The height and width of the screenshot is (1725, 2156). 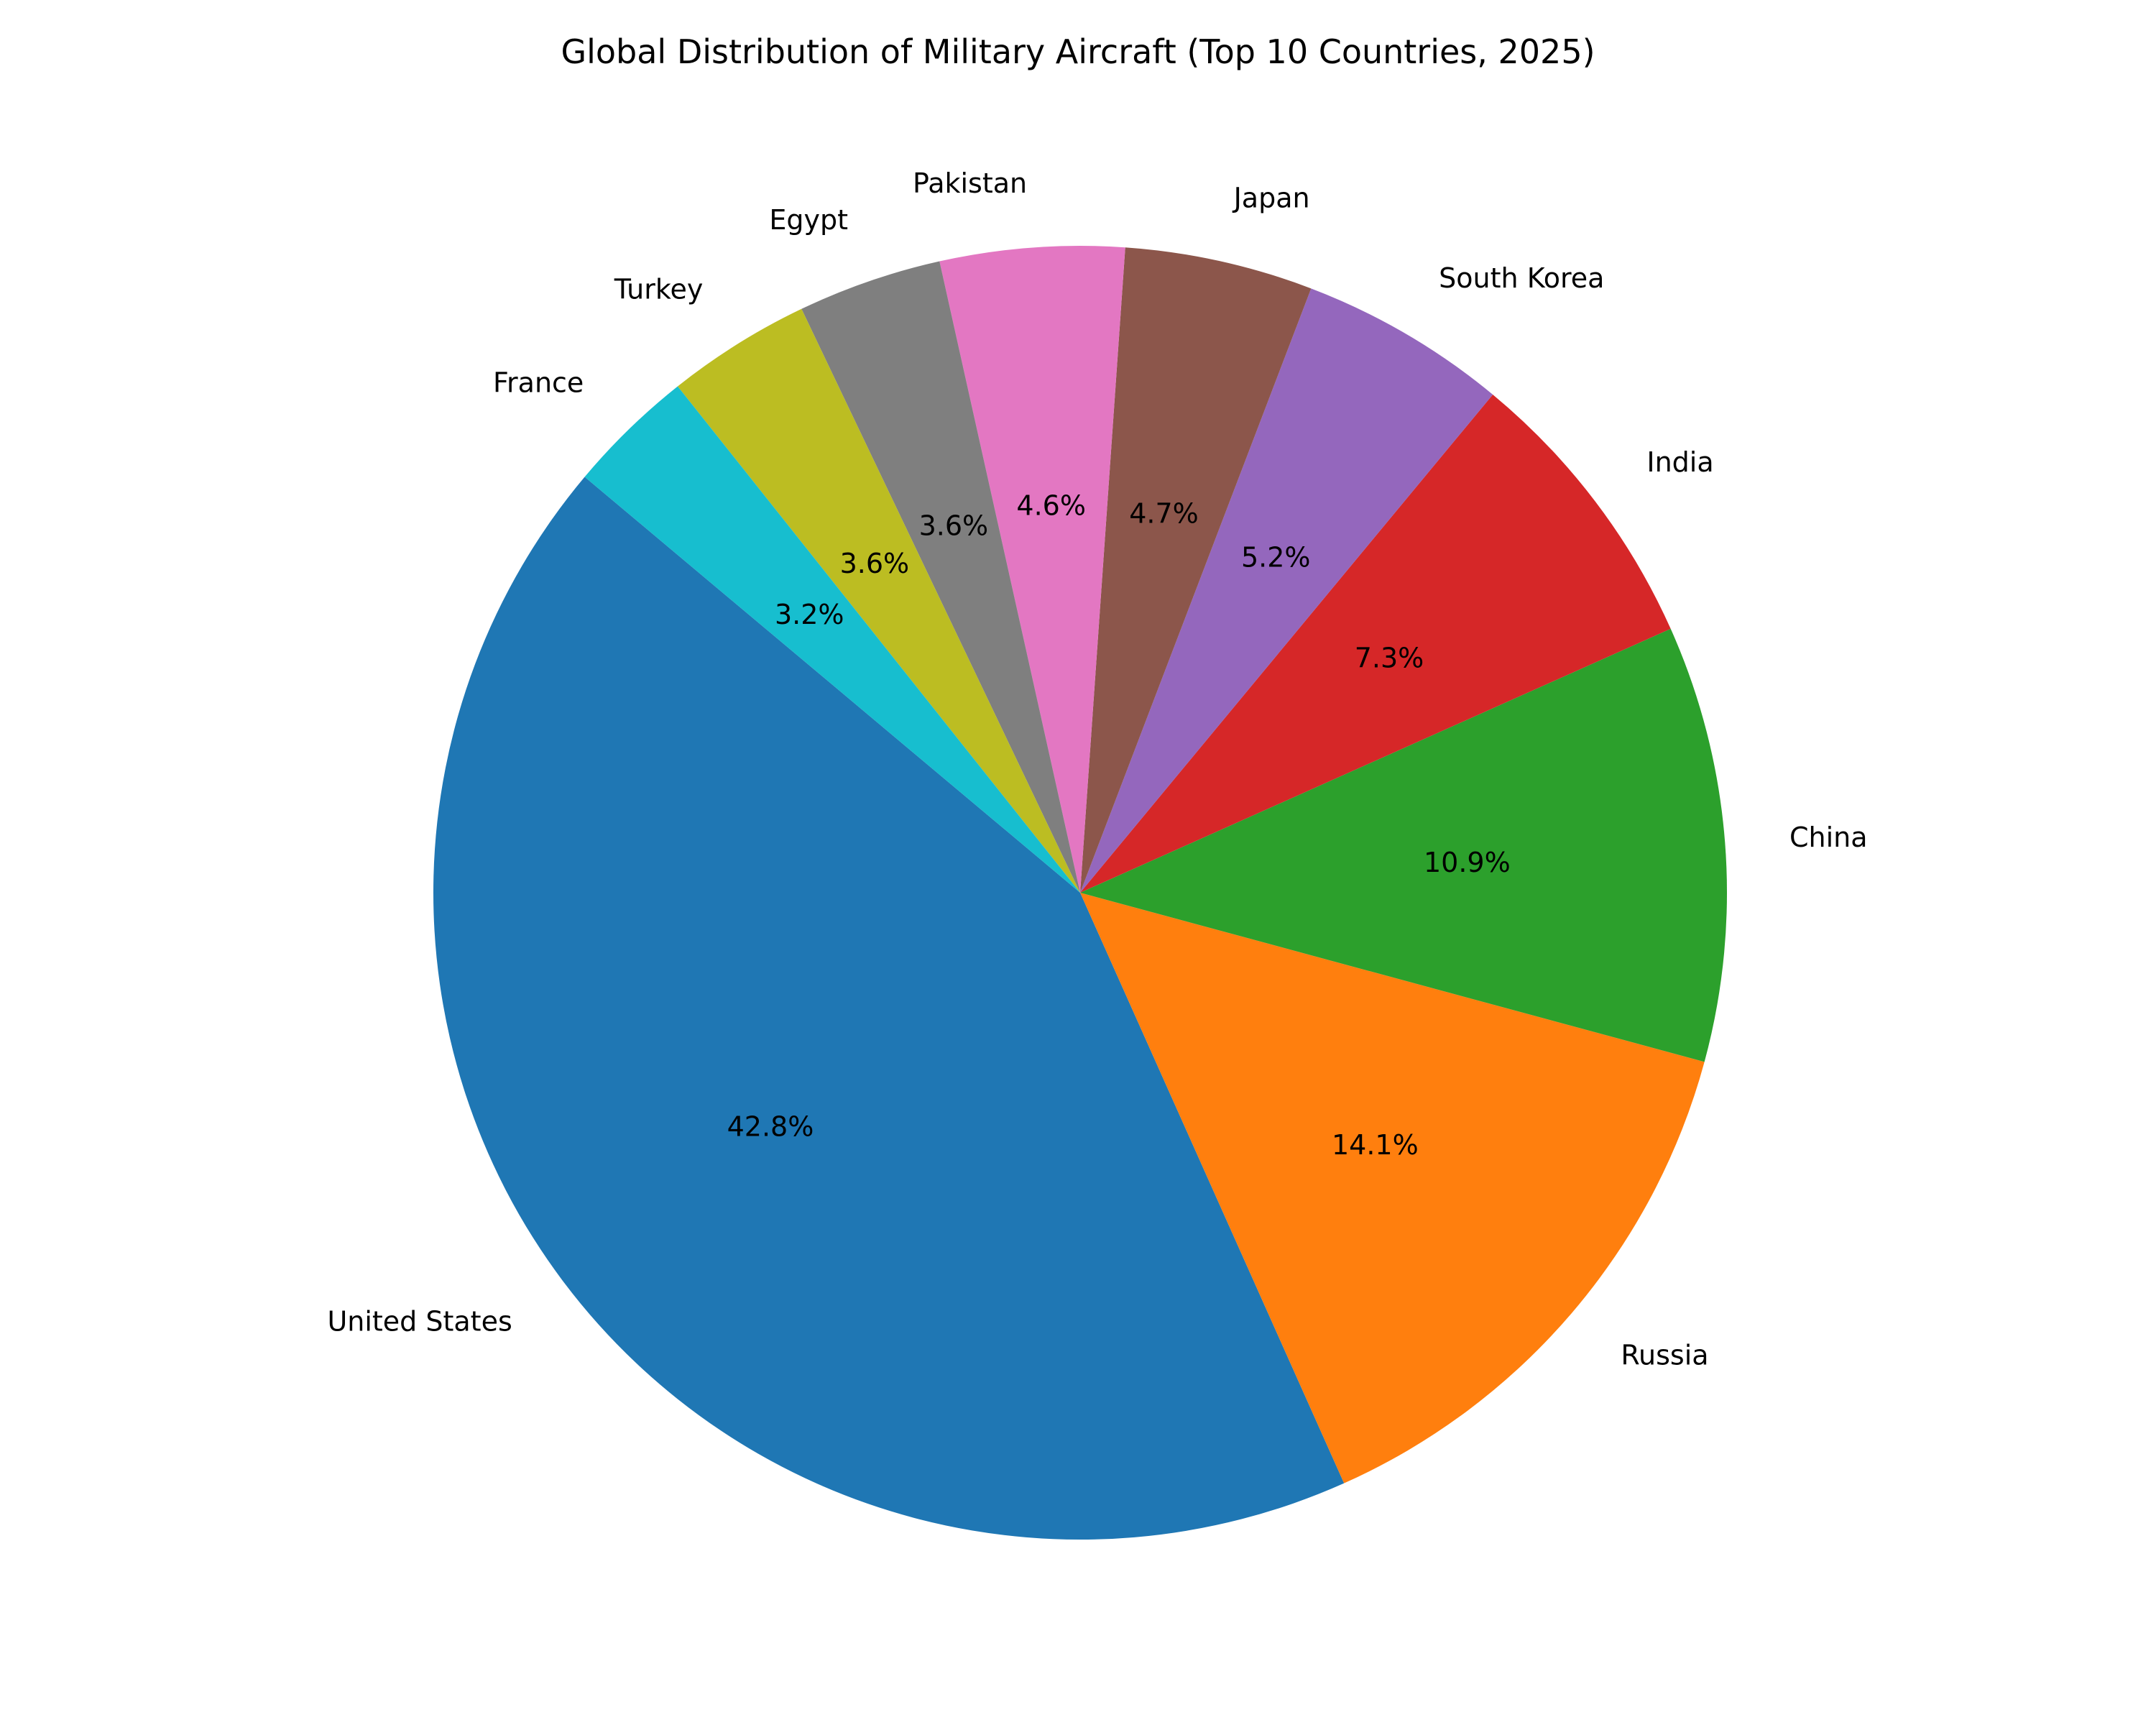 What do you see at coordinates (538, 383) in the screenshot?
I see `label-france: France` at bounding box center [538, 383].